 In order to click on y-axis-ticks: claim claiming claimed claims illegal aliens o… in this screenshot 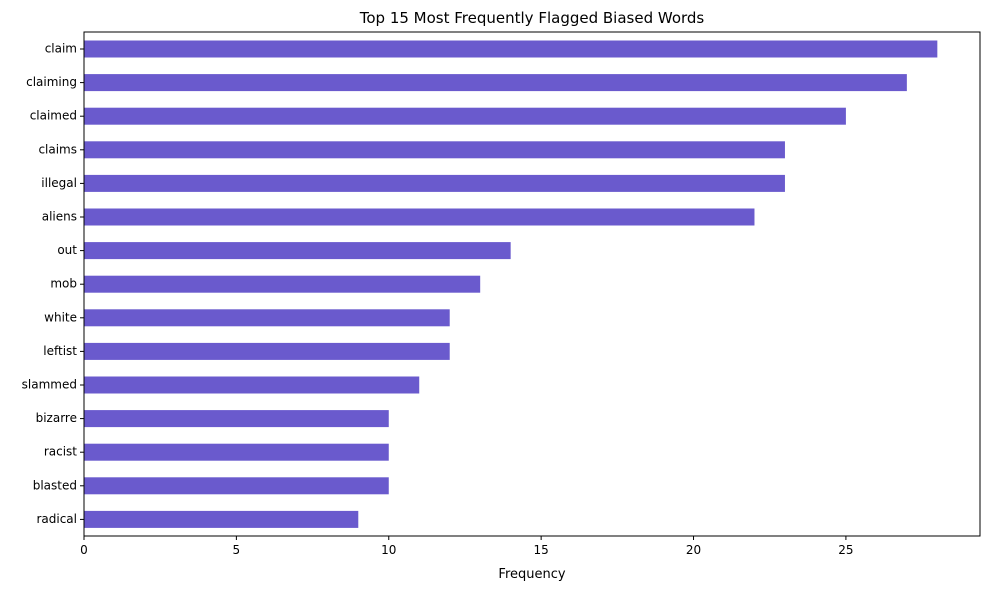, I will do `click(53, 284)`.